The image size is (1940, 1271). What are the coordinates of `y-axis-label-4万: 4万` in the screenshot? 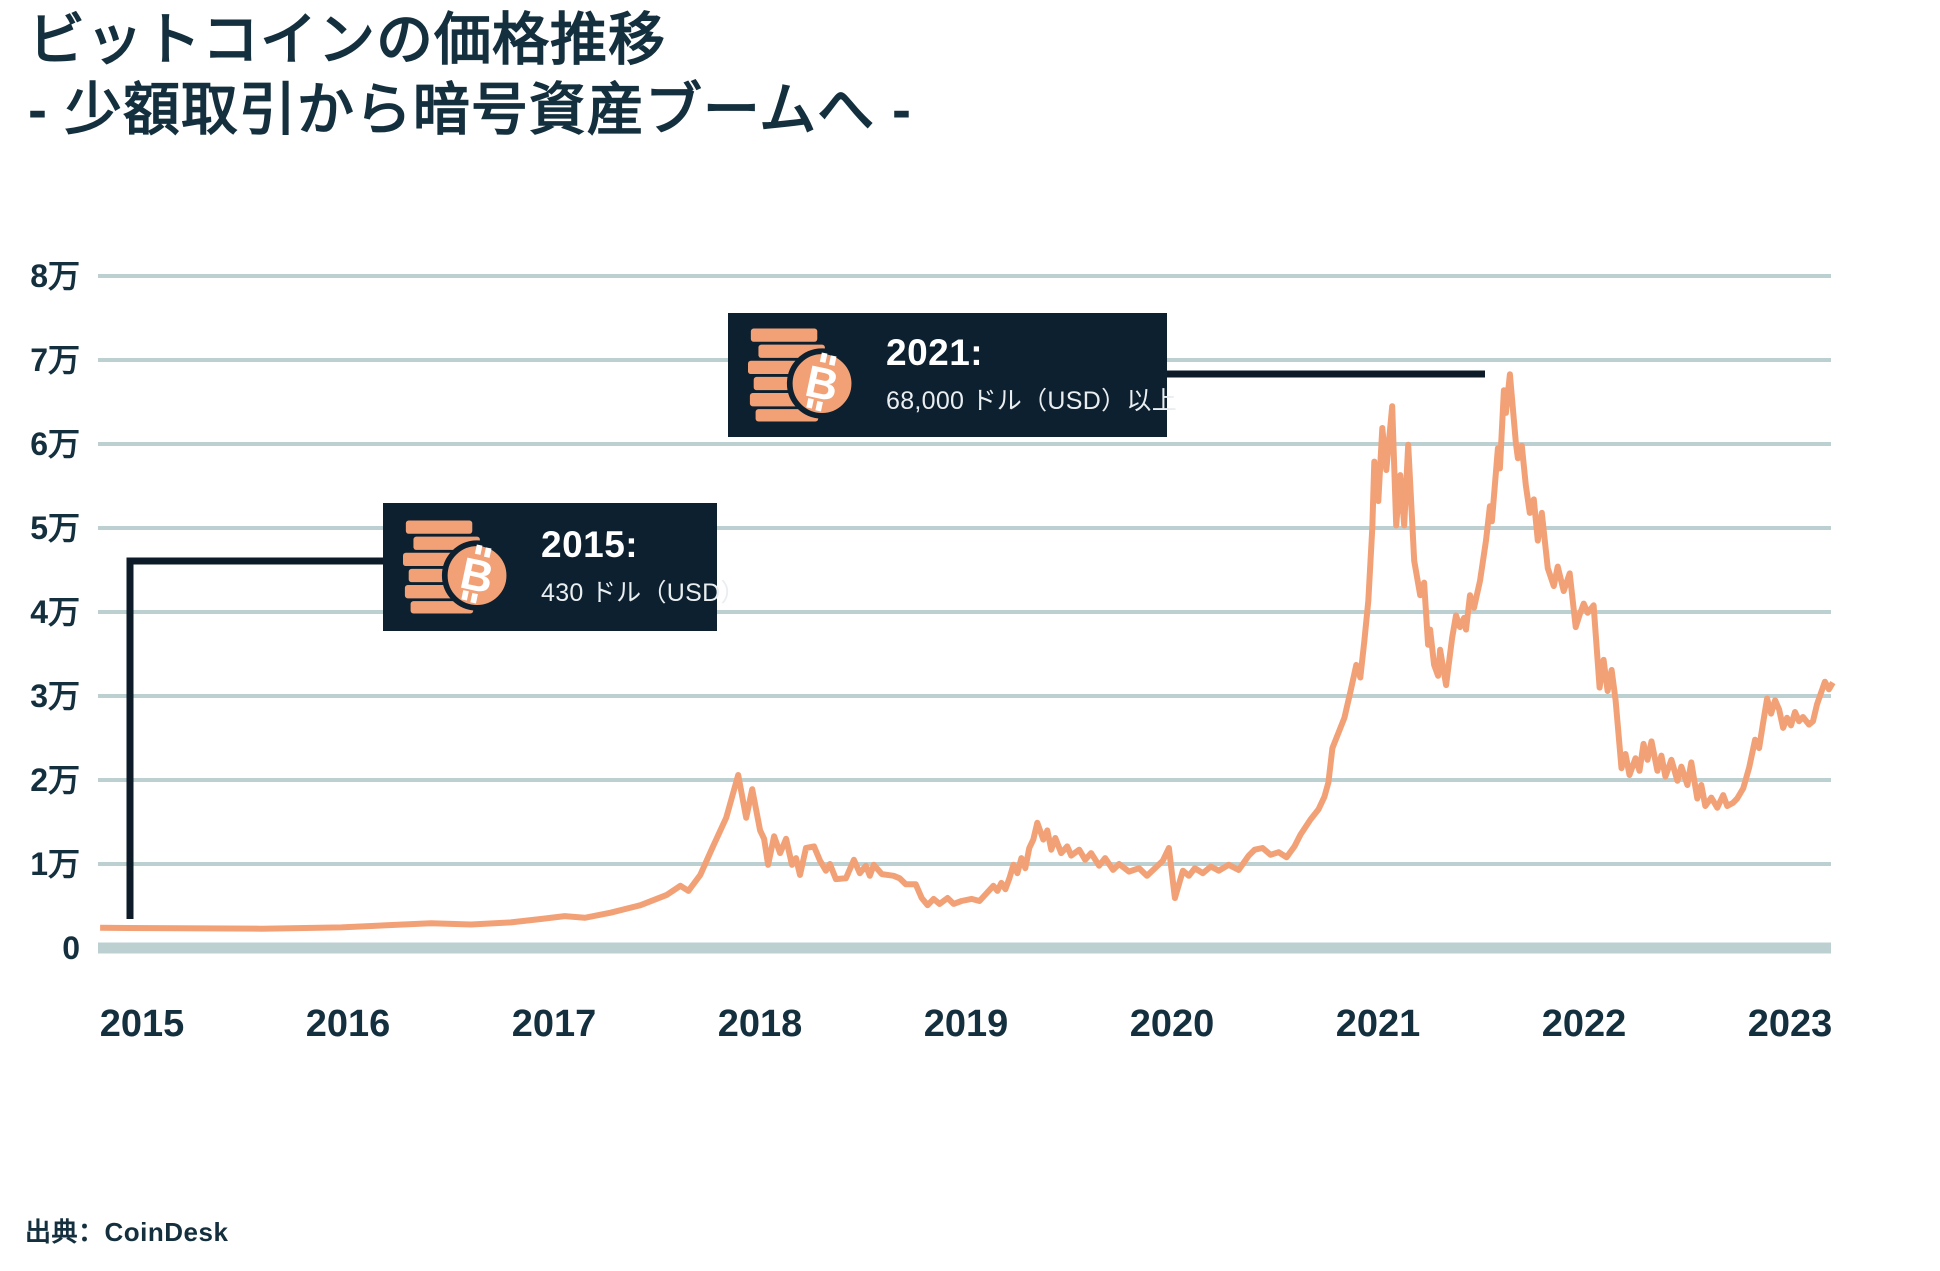 It's located at (55, 612).